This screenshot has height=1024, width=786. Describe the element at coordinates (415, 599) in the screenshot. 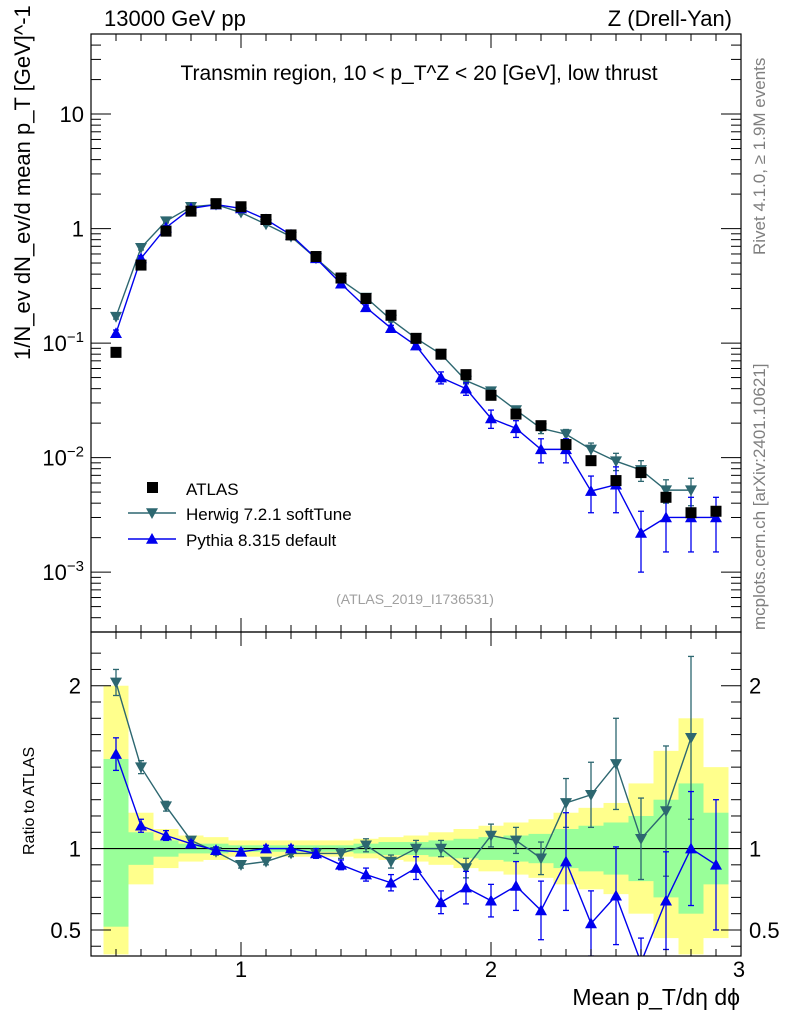

I see `watermark: (ATLAS_2019_I1736531)` at that location.